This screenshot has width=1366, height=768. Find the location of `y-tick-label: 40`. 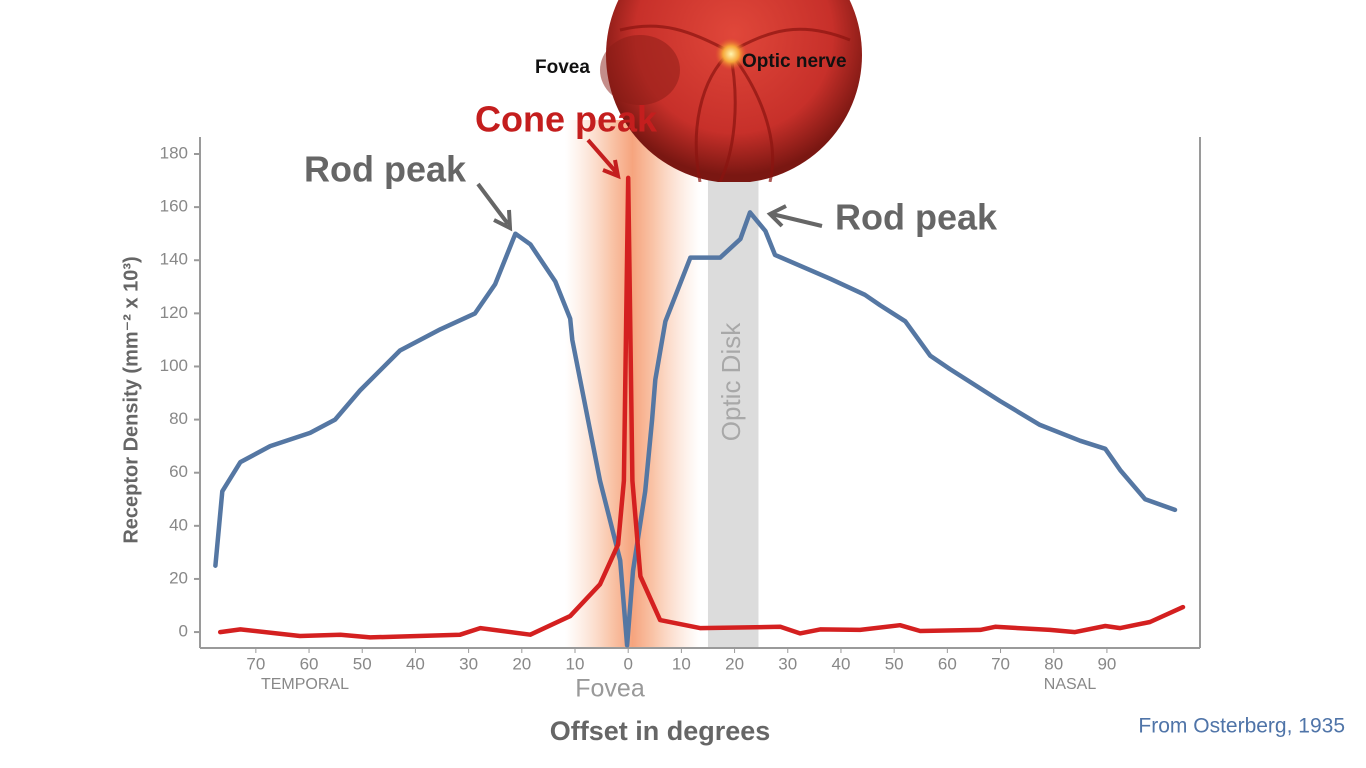

y-tick-label: 40 is located at coordinates (178, 524).